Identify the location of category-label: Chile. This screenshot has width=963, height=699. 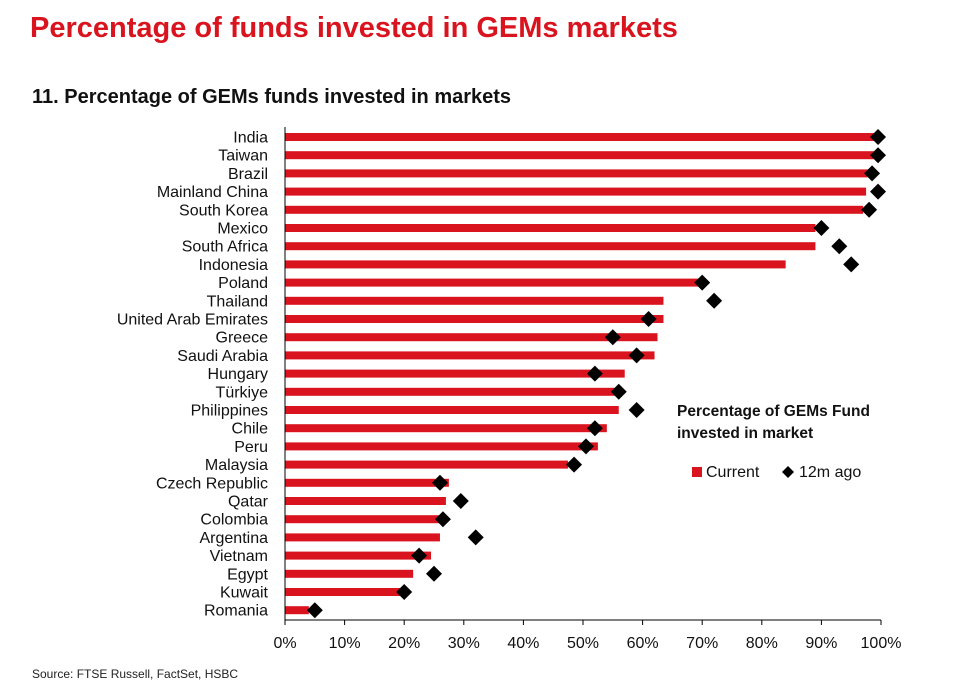
(250, 429).